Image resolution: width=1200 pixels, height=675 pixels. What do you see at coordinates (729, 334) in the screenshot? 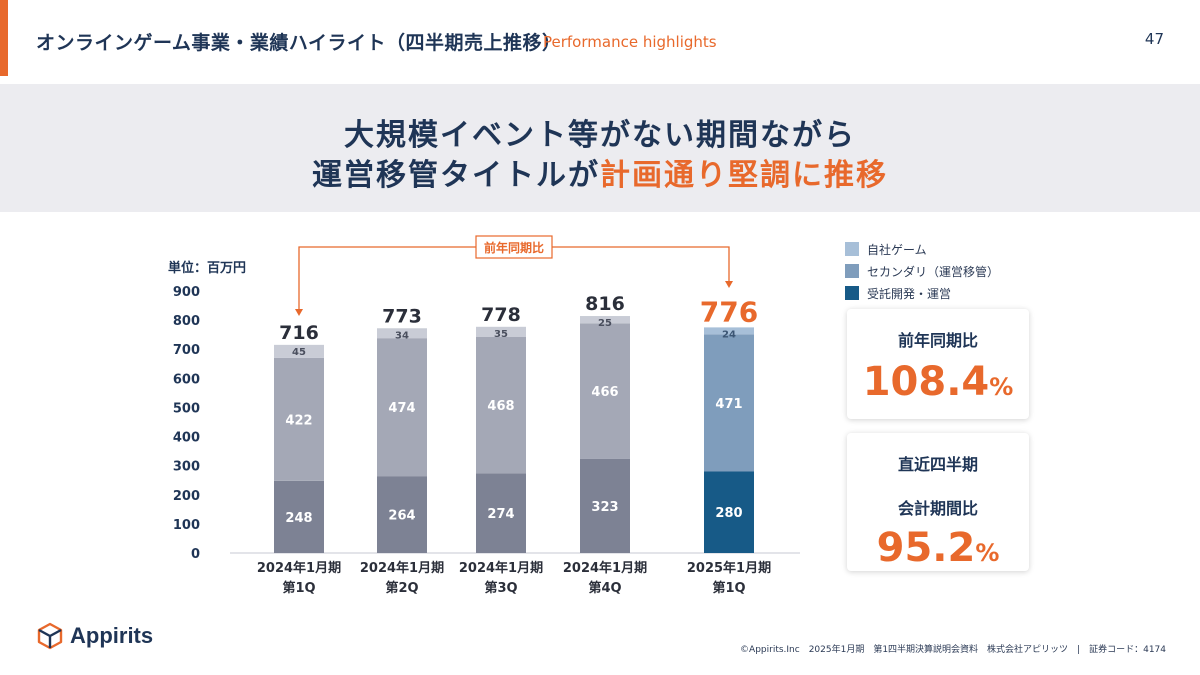
I see `bar-value-label: 24` at bounding box center [729, 334].